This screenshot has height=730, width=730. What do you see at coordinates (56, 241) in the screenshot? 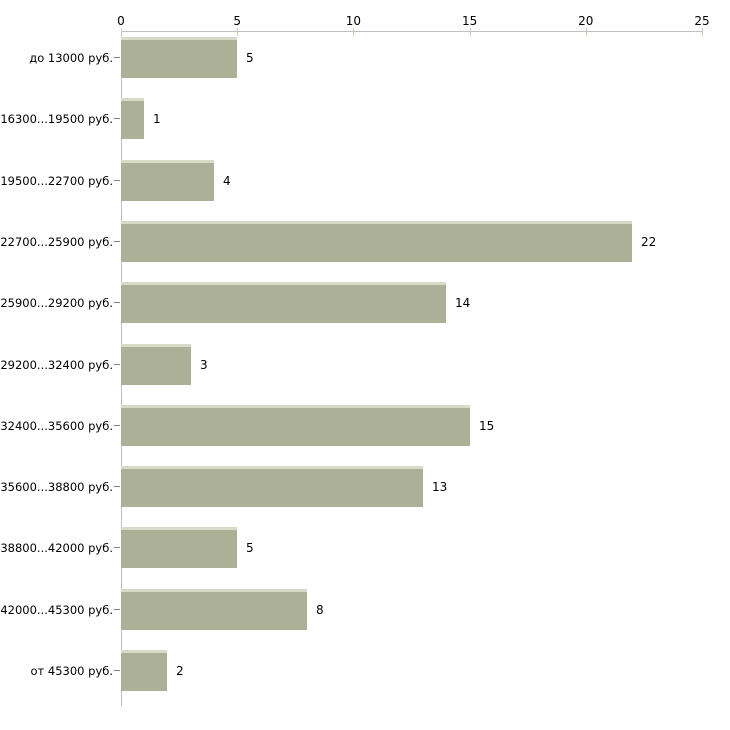
I see `category-label: 22700...25900 руб.` at bounding box center [56, 241].